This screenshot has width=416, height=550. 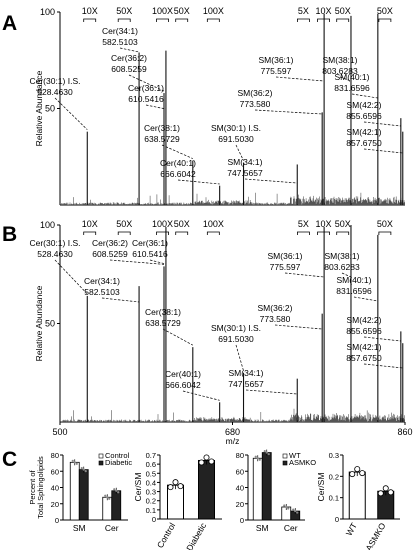 What do you see at coordinates (162, 128) in the screenshot?
I see `peak-name: Cer(38:1)` at bounding box center [162, 128].